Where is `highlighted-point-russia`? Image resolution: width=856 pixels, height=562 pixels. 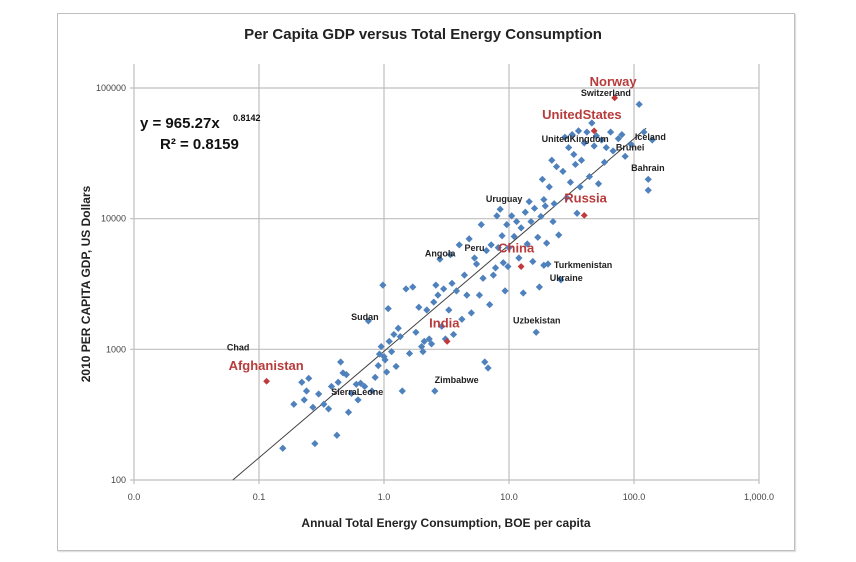 highlighted-point-russia is located at coordinates (584, 215).